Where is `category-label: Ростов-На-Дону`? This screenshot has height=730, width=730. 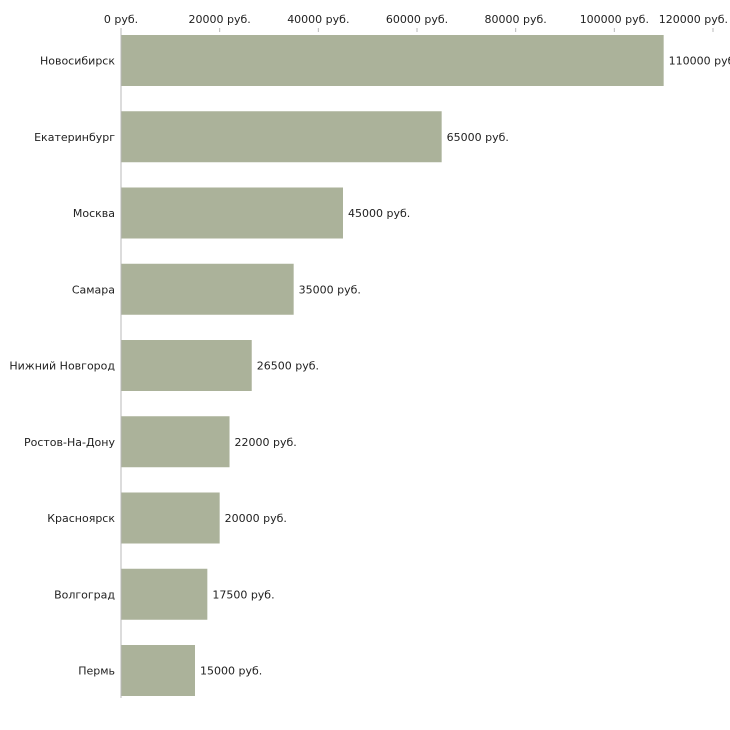
category-label: Ростов-На-Дону is located at coordinates (69, 442).